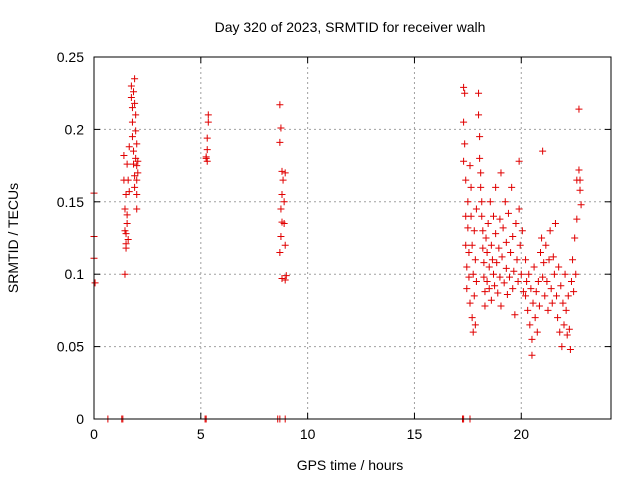  I want to click on y-tick-label: 0.25, so click(70, 57).